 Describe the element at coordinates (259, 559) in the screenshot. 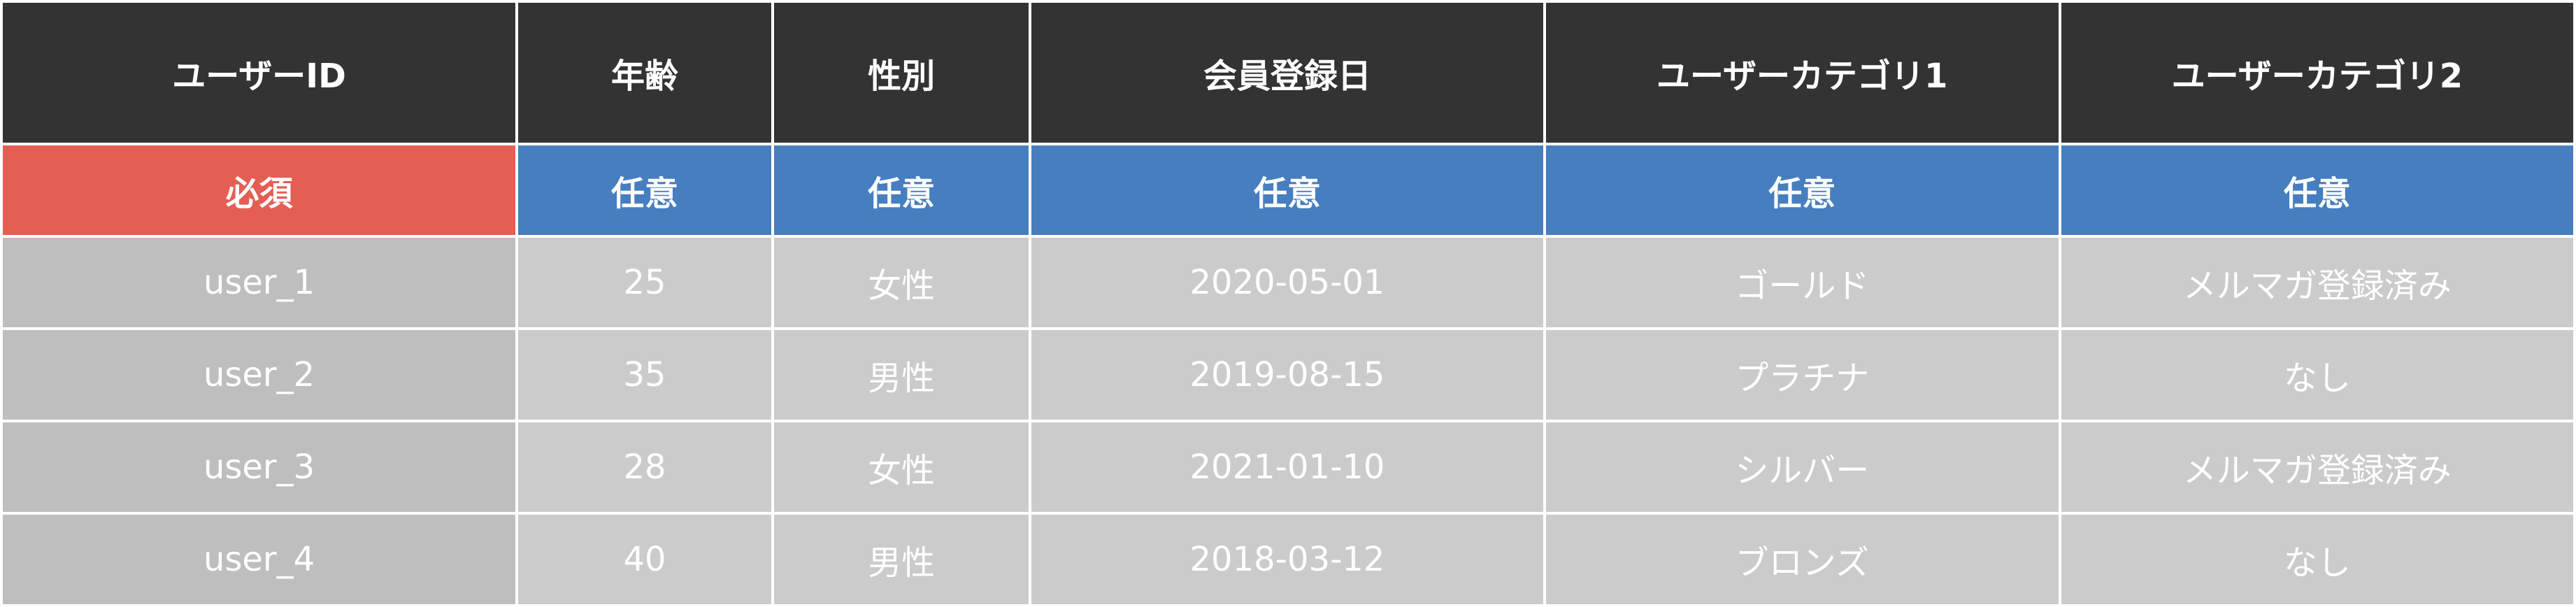

I see `table-cell-user-id: user_4` at that location.